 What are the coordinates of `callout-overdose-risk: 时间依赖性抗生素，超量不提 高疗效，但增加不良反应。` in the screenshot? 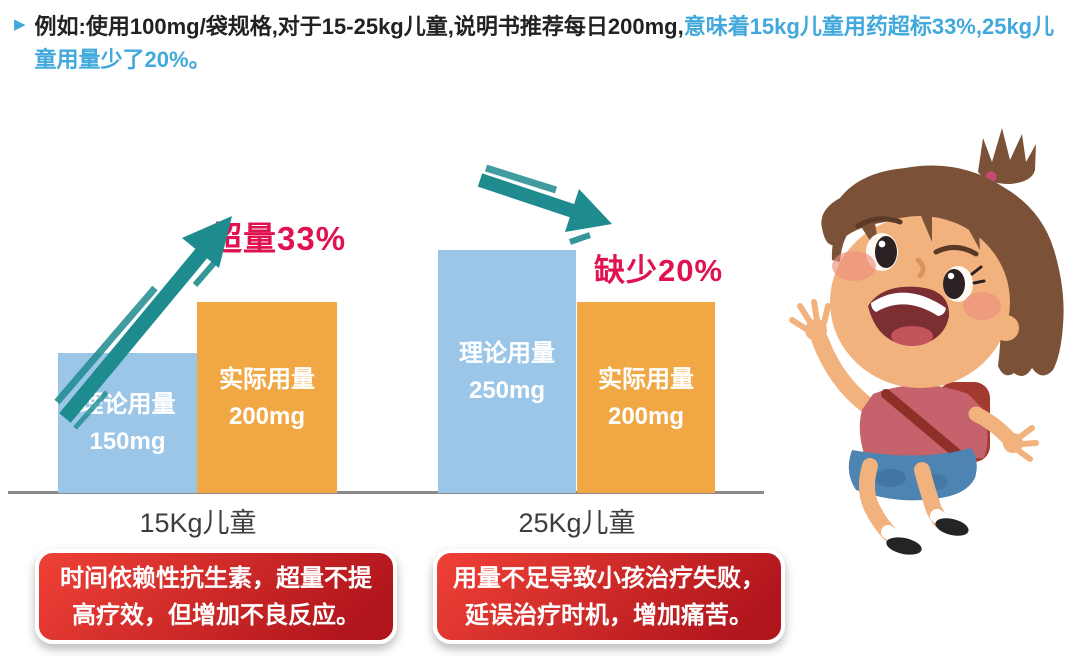 It's located at (216, 596).